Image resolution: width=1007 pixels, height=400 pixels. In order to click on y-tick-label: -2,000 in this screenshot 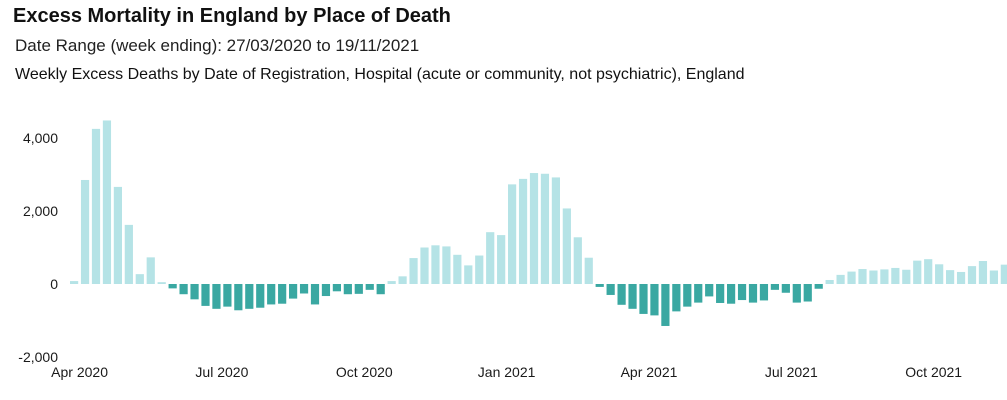, I will do `click(38, 357)`.